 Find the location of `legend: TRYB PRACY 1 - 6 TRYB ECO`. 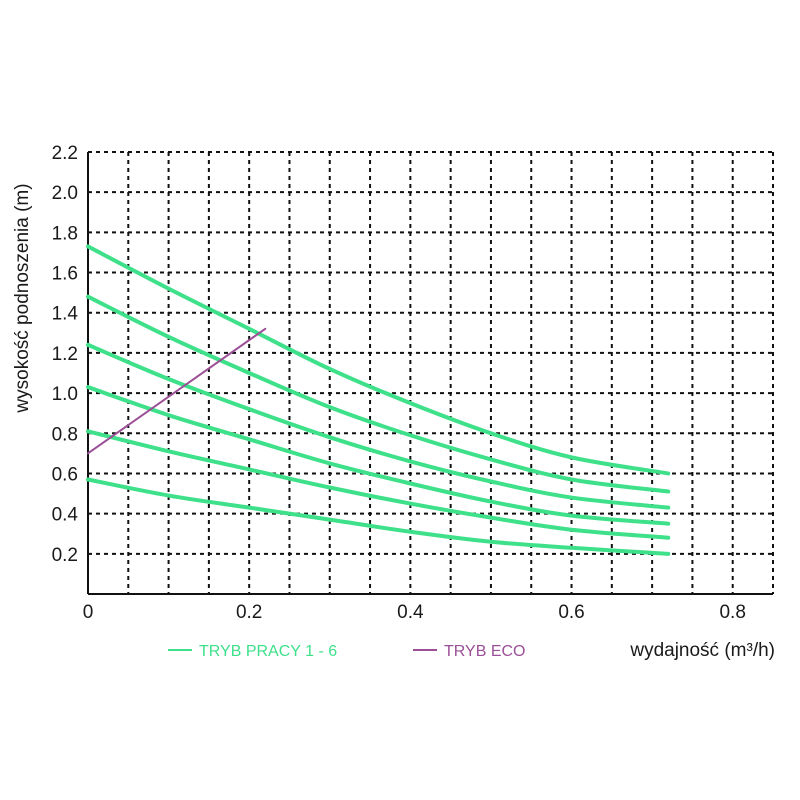

legend: TRYB PRACY 1 - 6 TRYB ECO is located at coordinates (347, 651).